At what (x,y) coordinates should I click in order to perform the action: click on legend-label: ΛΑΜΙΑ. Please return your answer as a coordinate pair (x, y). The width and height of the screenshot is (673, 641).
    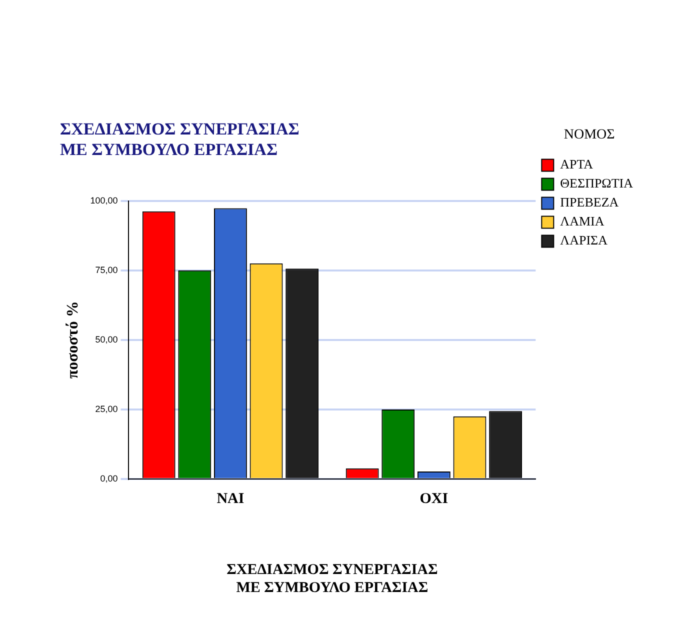
    Looking at the image, I should click on (582, 221).